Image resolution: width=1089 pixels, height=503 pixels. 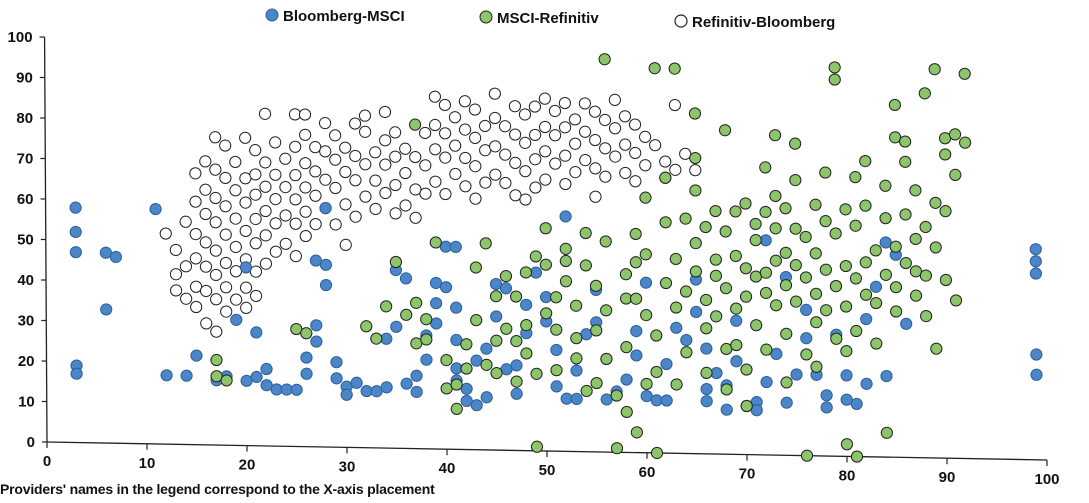 What do you see at coordinates (754, 22) in the screenshot?
I see `legend-item-refinitiv-bloomberg: Refinitiv-Bloomberg` at bounding box center [754, 22].